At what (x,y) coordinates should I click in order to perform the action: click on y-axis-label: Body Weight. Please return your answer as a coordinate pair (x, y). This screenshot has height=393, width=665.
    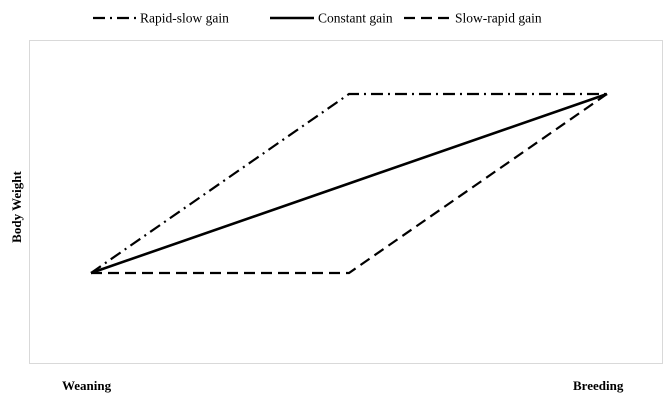
    Looking at the image, I should click on (16, 207).